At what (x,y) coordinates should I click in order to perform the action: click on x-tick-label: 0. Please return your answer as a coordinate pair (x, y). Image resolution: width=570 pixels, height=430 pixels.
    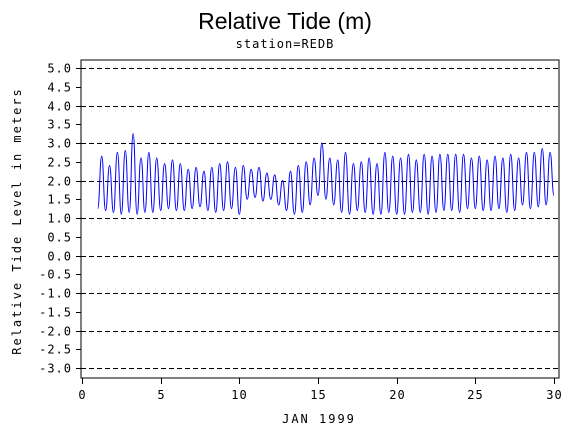
    Looking at the image, I should click on (82, 395).